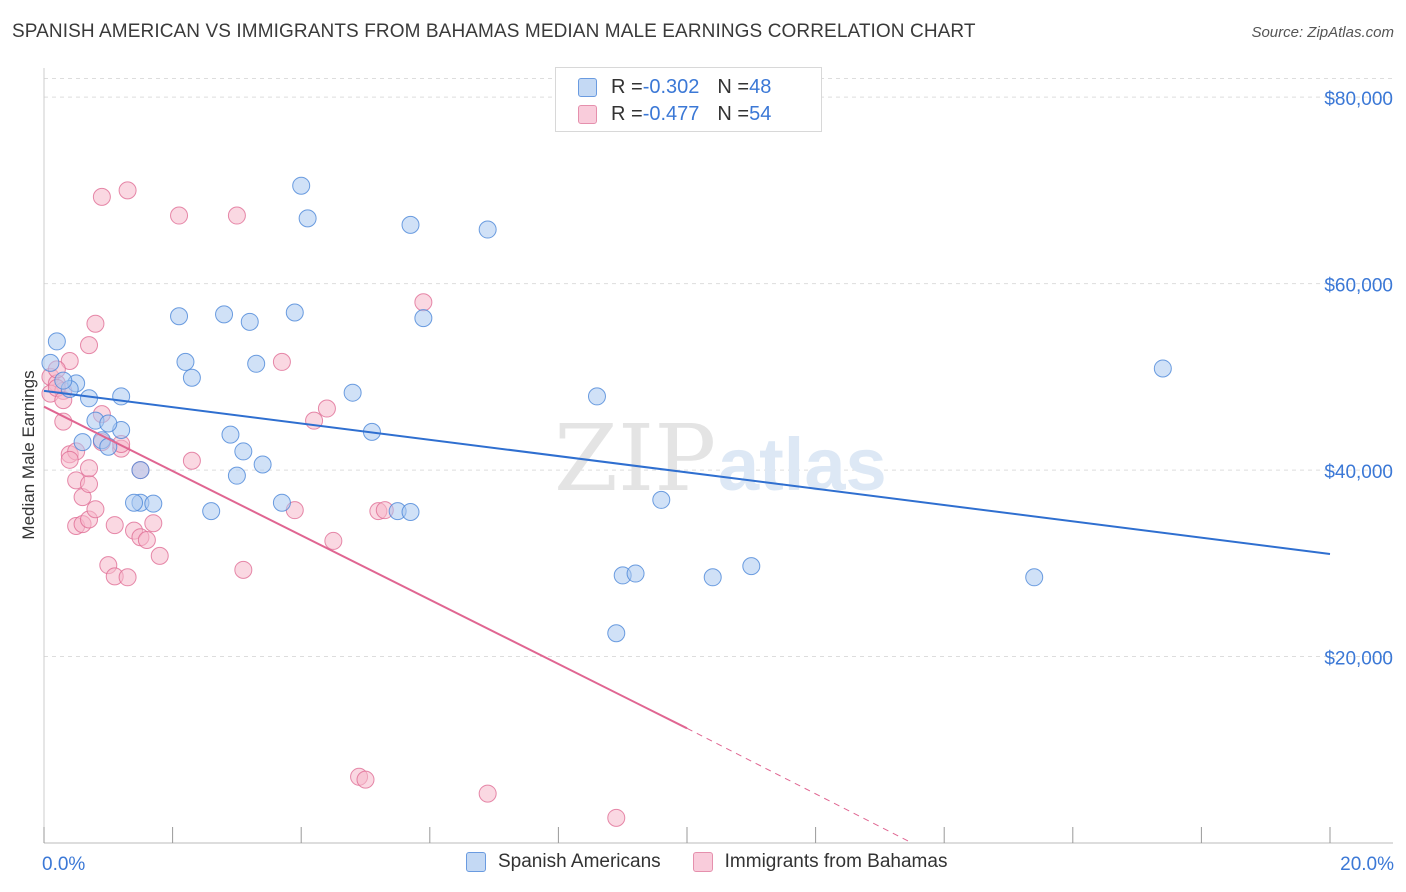  Describe the element at coordinates (28, 454) in the screenshot. I see `y-axis-label: Median Male Earnings` at that location.